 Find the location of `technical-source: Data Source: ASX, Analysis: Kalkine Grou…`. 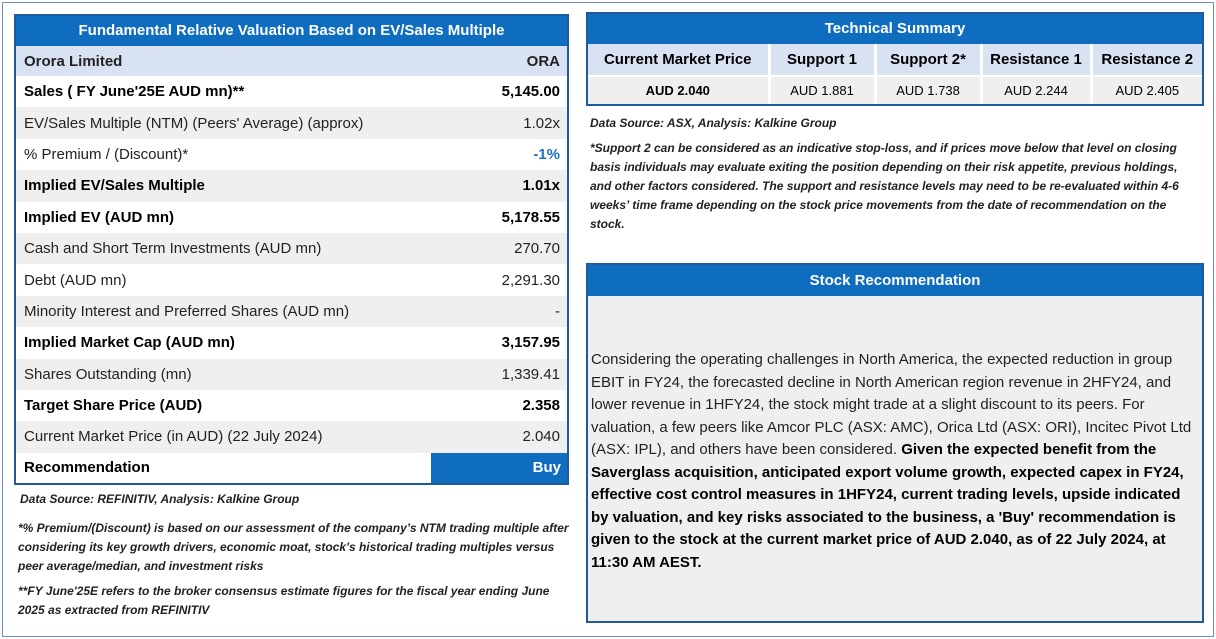

technical-source: Data Source: ASX, Analysis: Kalkine Grou… is located at coordinates (713, 123).